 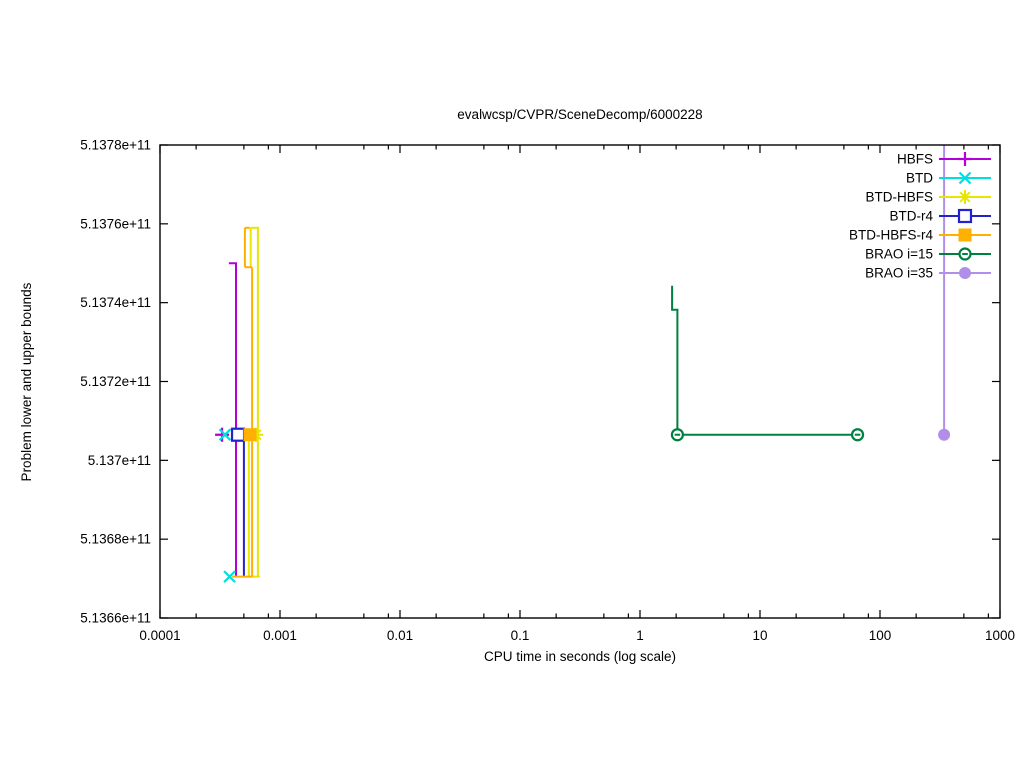 I want to click on x-tick-label: 0.0001, so click(x=159, y=635).